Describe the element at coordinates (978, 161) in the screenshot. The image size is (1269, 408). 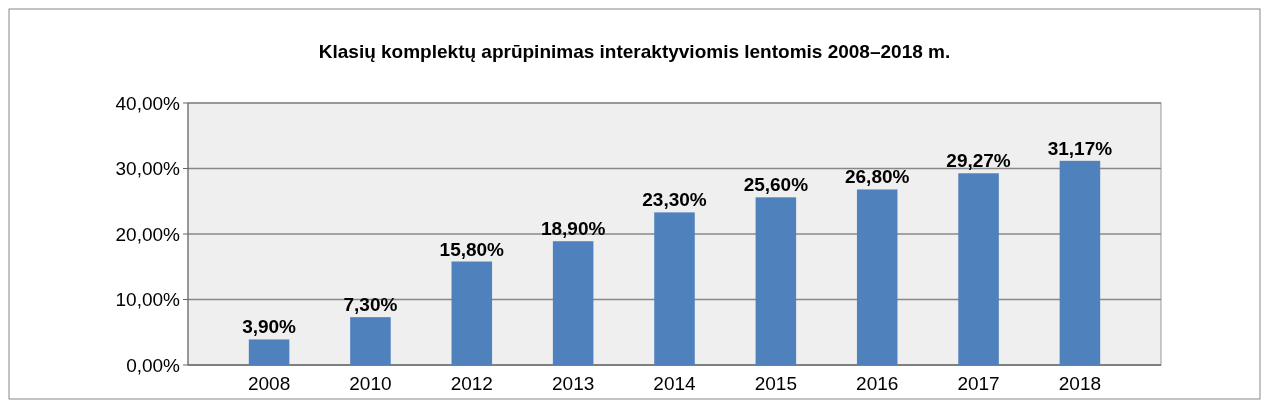
I see `data-label: 29,27%` at that location.